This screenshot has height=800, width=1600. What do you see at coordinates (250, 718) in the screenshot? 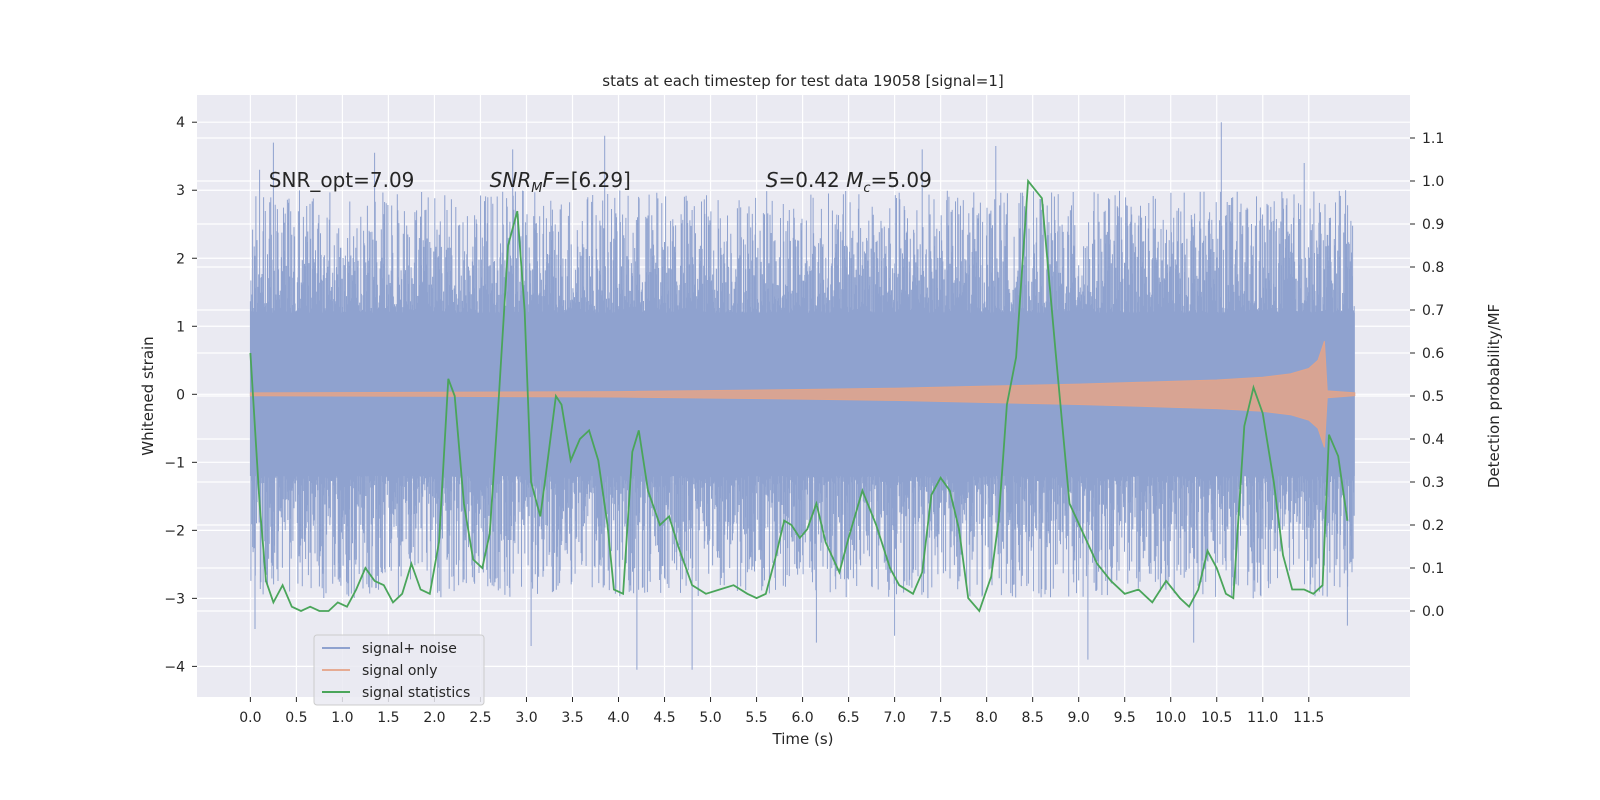
I see `x-tick-label: 0.0` at bounding box center [250, 718].